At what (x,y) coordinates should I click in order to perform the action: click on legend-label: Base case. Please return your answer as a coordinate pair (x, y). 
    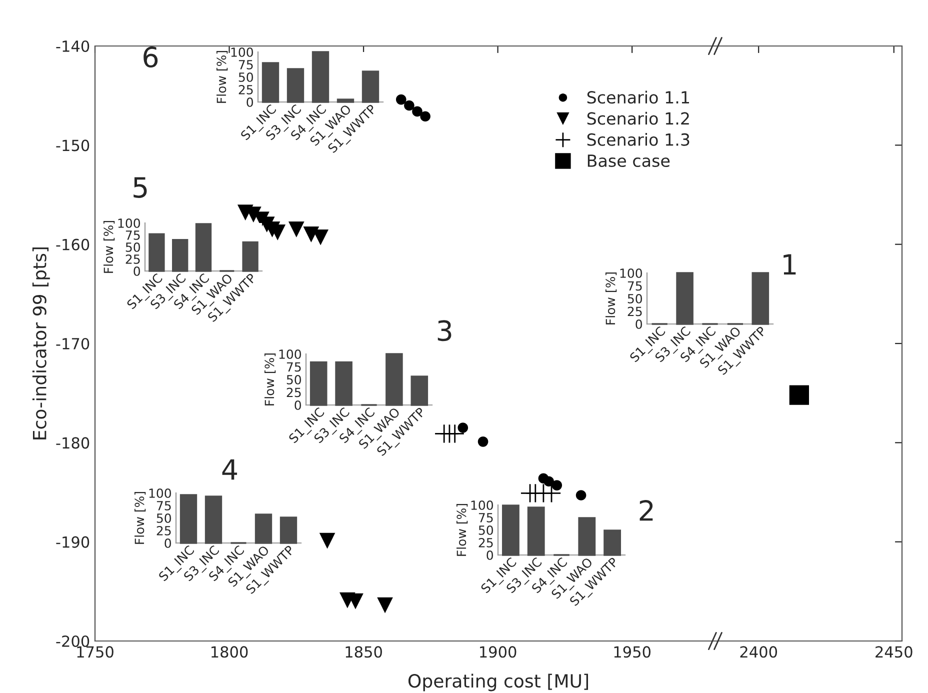
    Looking at the image, I should click on (629, 161).